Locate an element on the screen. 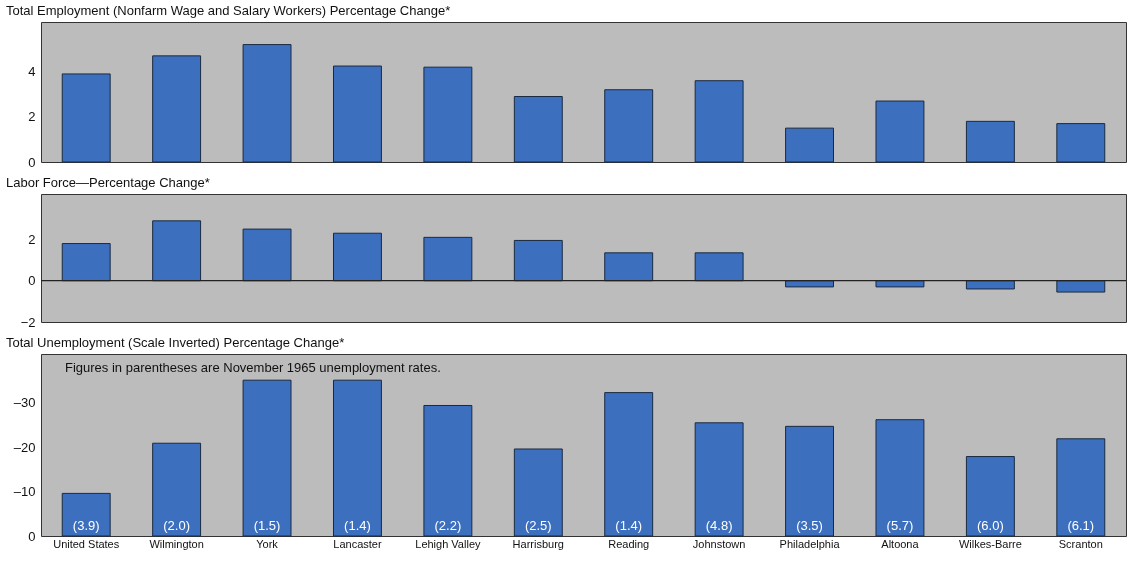 This screenshot has width=1140, height=564. x-tick-label: Harrisburg is located at coordinates (538, 543).